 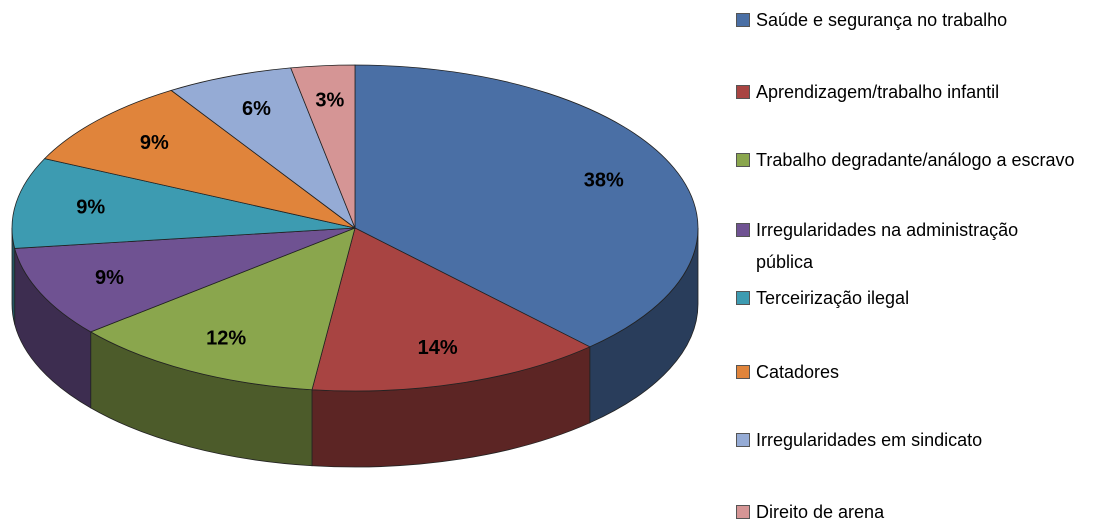 I want to click on legend-label: Catadores, so click(x=798, y=372).